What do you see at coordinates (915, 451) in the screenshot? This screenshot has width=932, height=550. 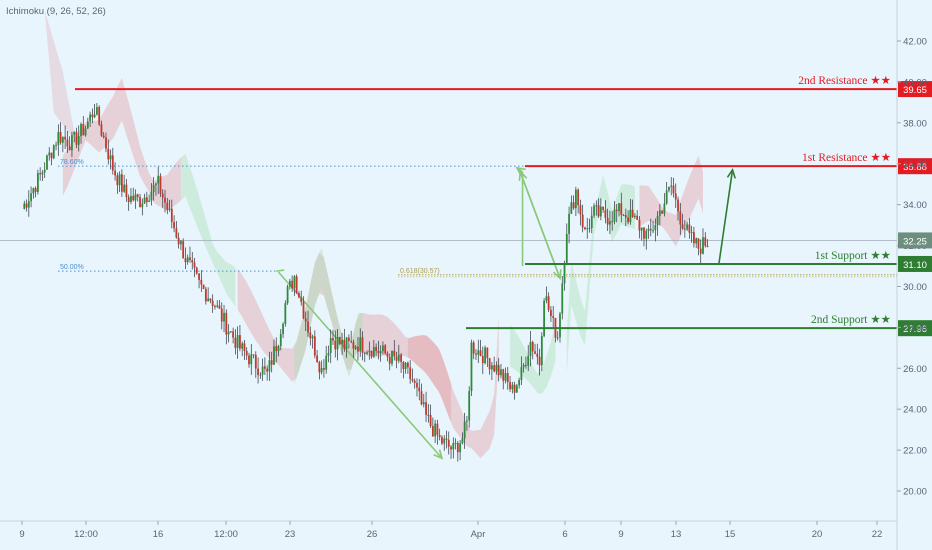 I see `price-tick-label: 22.00` at bounding box center [915, 451].